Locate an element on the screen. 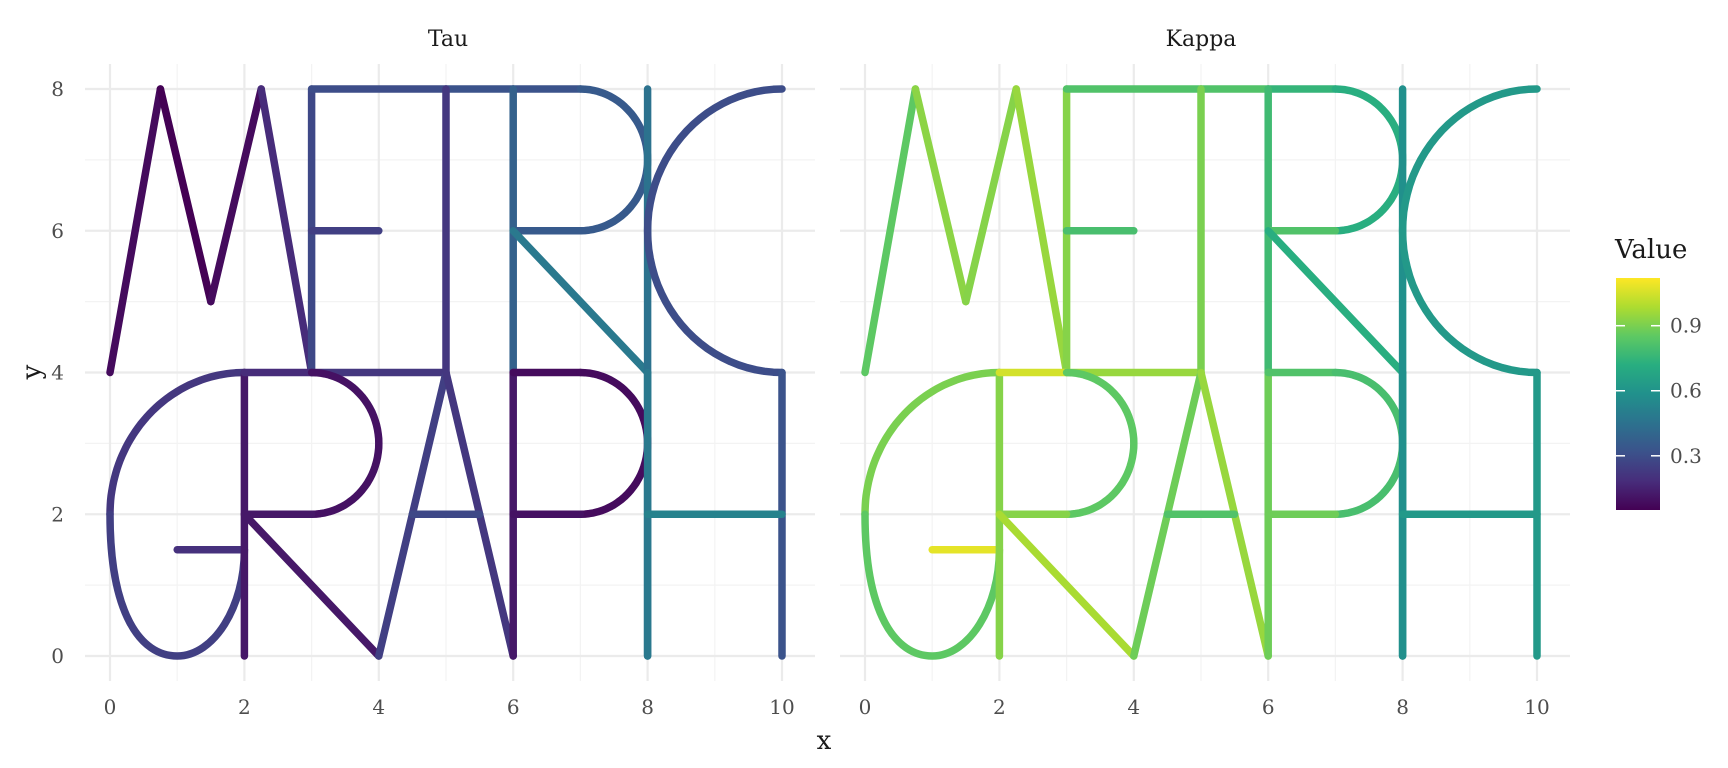 The width and height of the screenshot is (1728, 768). legend-tick-label: 0.6 is located at coordinates (1686, 391).